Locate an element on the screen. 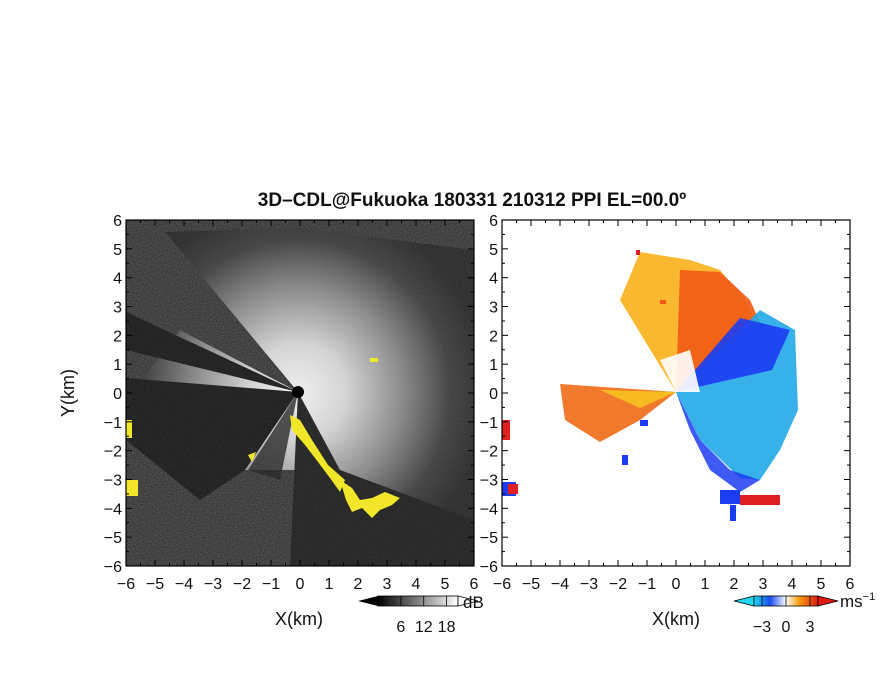 The height and width of the screenshot is (680, 880). snr-colorbar: dB 6 12 18 is located at coordinates (421, 614).